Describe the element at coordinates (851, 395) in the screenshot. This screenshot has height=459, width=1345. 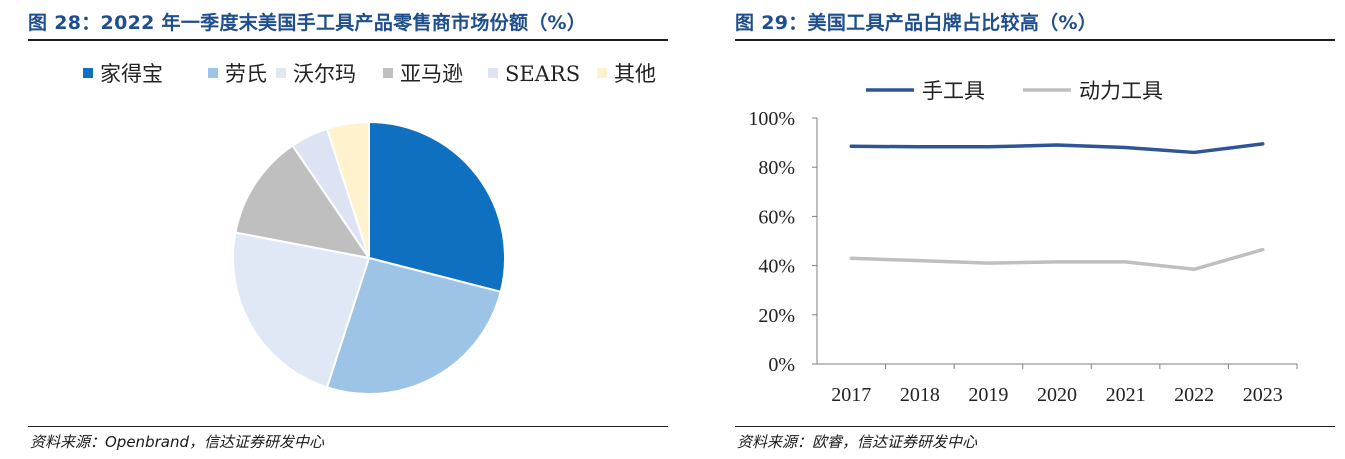
I see `x-tick-label: 2017` at that location.